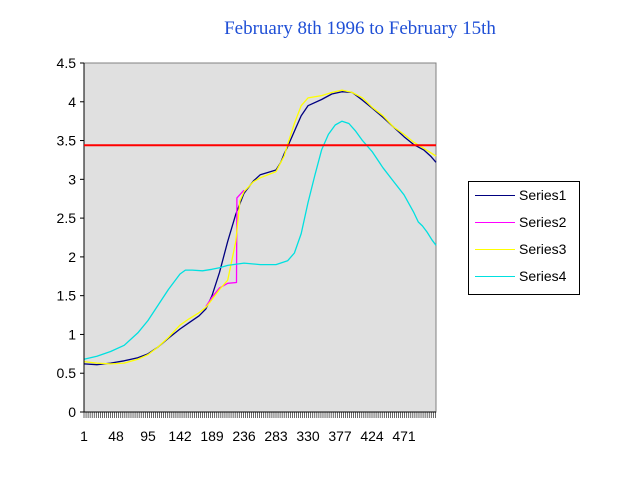 Image resolution: width=640 pixels, height=480 pixels. What do you see at coordinates (180, 436) in the screenshot?
I see `x-tick-label: 142` at bounding box center [180, 436].